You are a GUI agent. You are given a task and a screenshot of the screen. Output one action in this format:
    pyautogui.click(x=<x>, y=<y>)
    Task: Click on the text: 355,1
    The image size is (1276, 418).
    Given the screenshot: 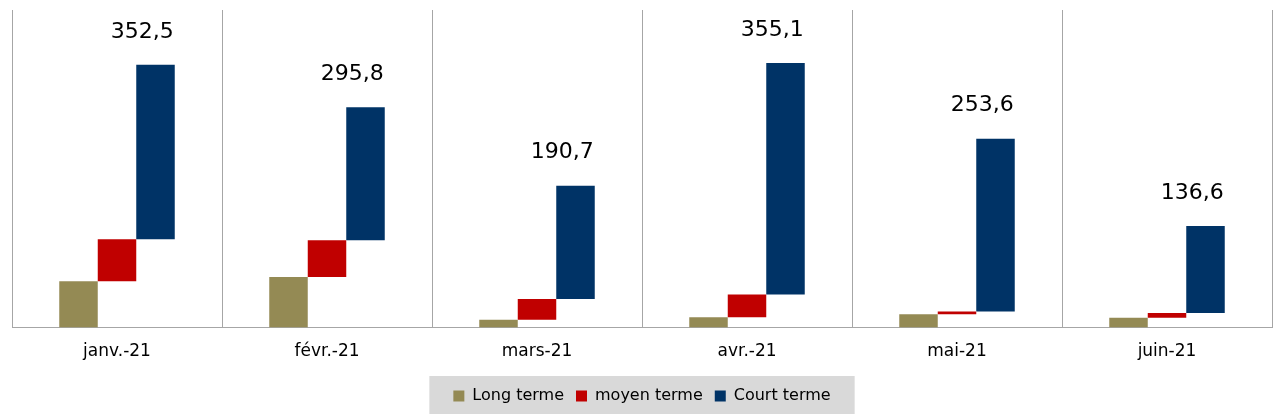 What is the action you would take?
    pyautogui.click(x=772, y=28)
    